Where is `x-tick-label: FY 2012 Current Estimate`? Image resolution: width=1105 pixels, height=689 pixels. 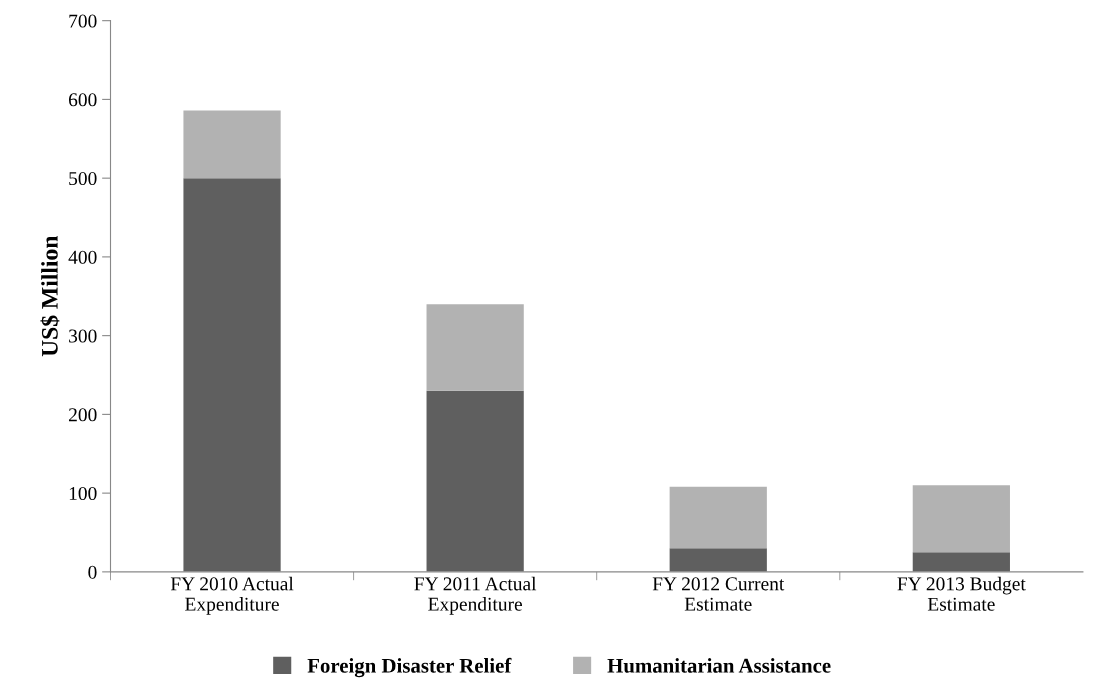
x-tick-label: FY 2012 Current Estimate is located at coordinates (718, 594).